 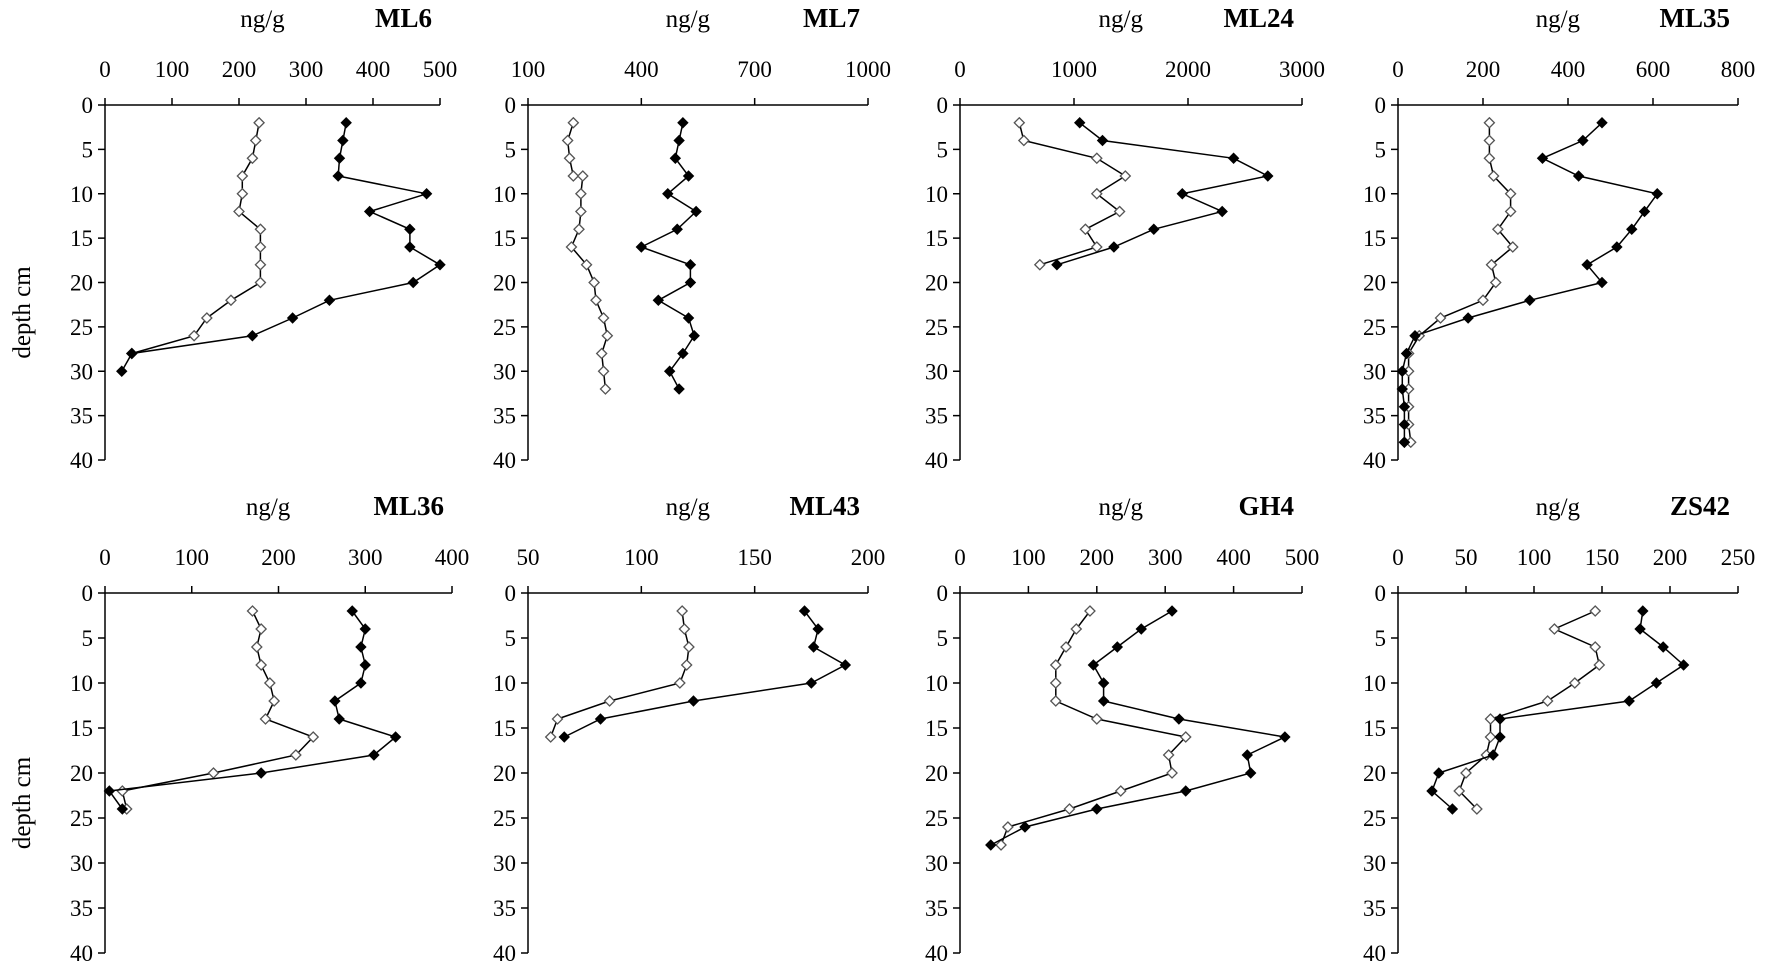 What do you see at coordinates (81, 460) in the screenshot?
I see `y-tick-label: 40` at bounding box center [81, 460].